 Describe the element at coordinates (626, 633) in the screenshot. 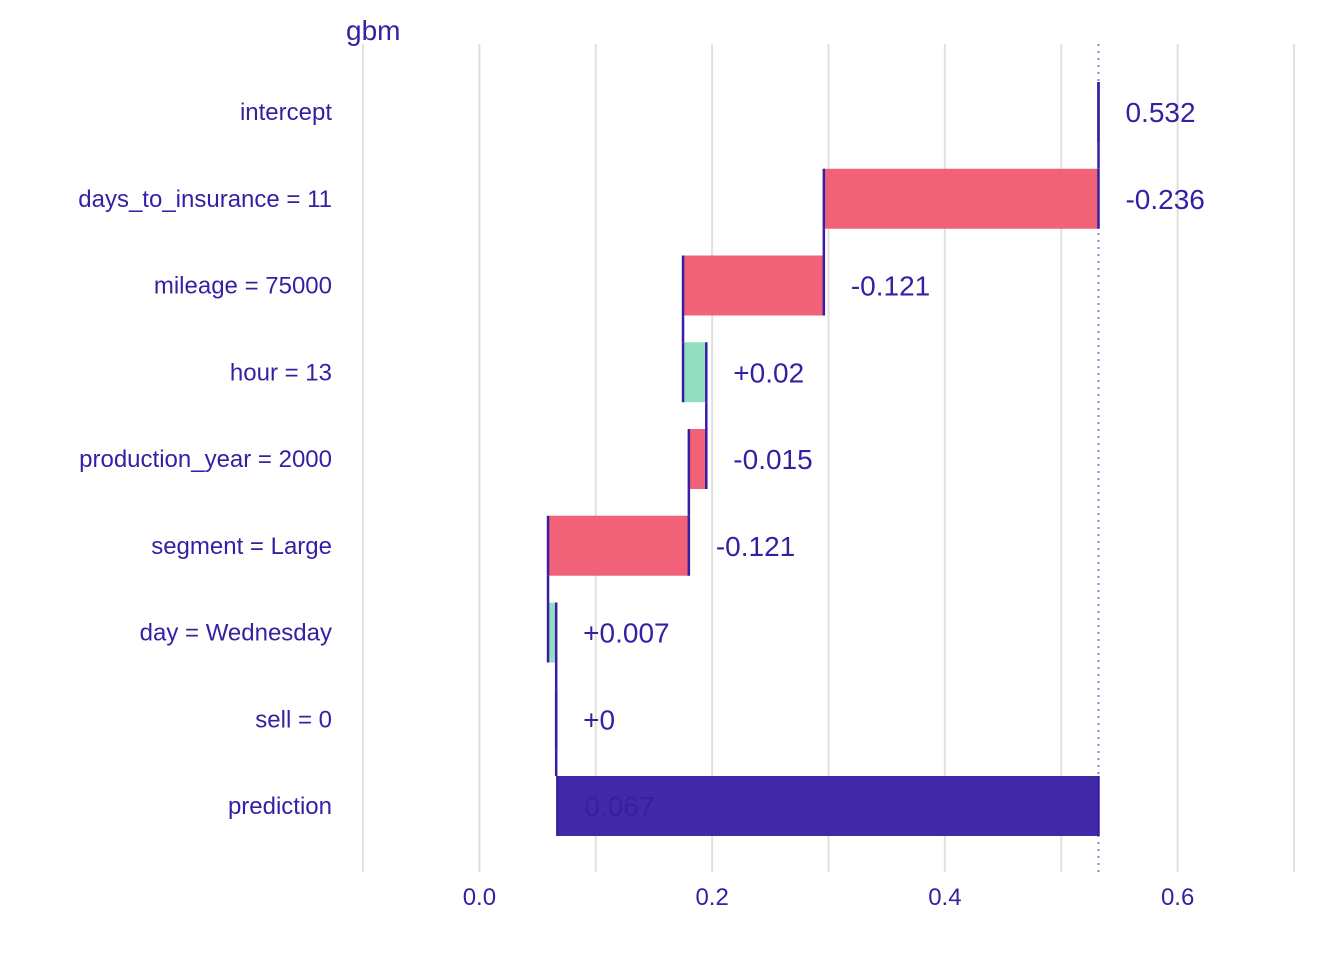

I see `value-label: +0.007` at that location.